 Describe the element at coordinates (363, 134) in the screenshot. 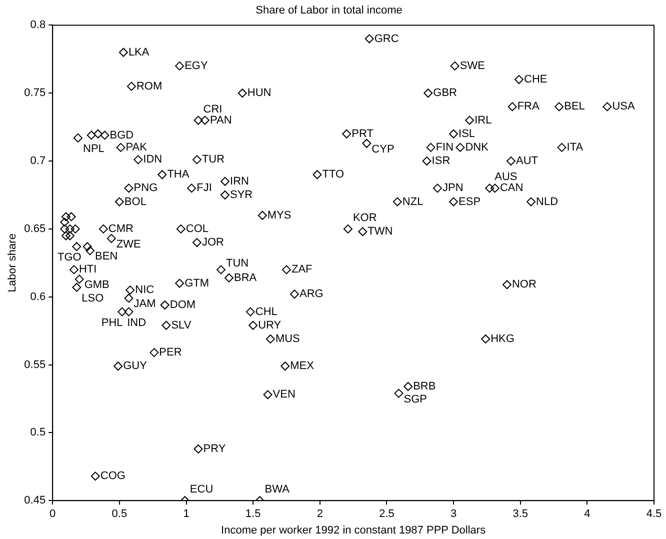

I see `data-label: PRT` at that location.